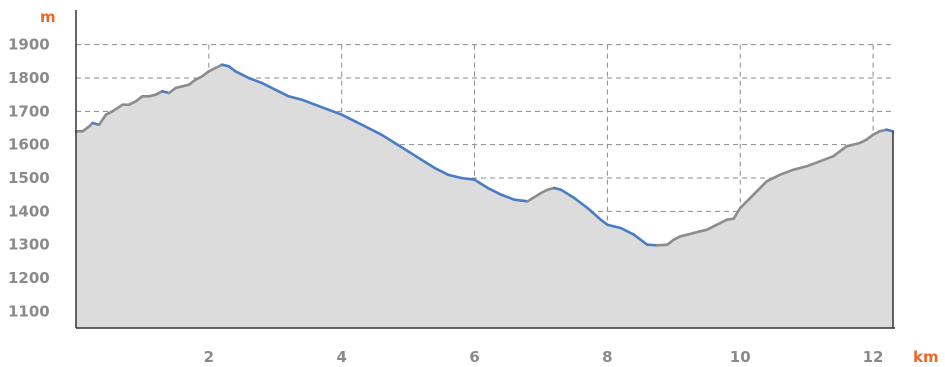 The height and width of the screenshot is (367, 945). I want to click on y-tick-label: 1800, so click(29, 78).